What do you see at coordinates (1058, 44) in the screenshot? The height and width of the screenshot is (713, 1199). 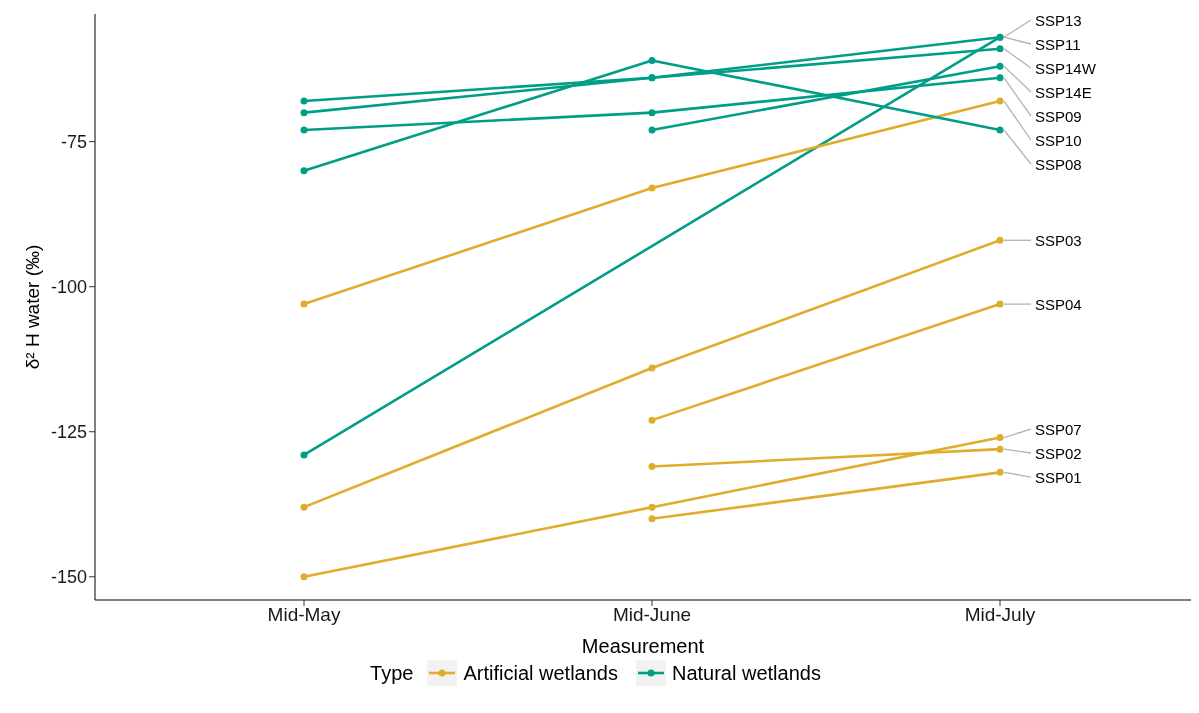 I see `text: SSP11` at bounding box center [1058, 44].